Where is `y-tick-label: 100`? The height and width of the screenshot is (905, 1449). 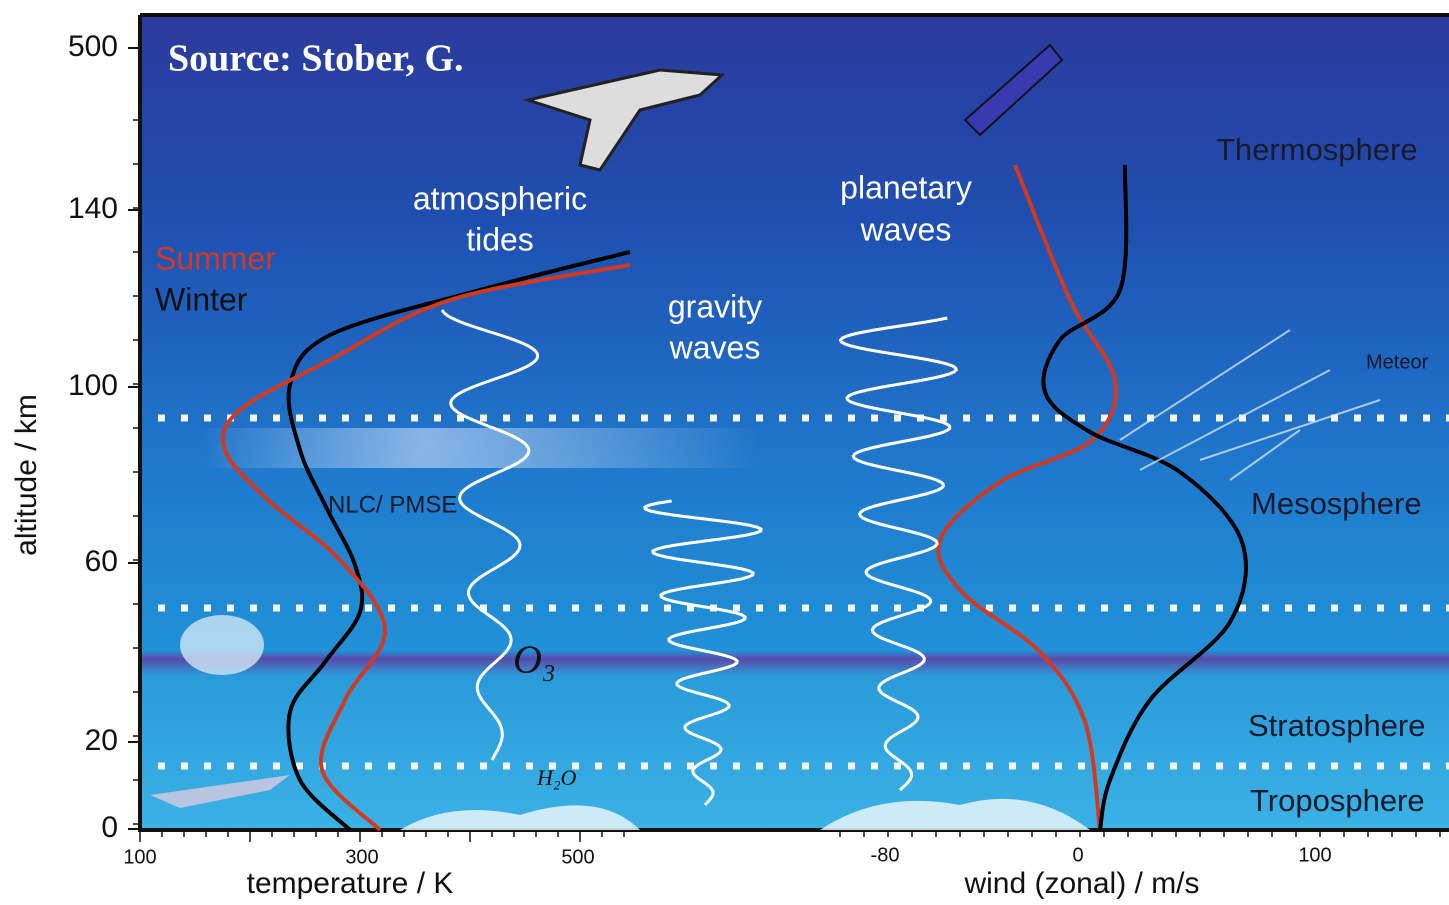 y-tick-label: 100 is located at coordinates (93, 385).